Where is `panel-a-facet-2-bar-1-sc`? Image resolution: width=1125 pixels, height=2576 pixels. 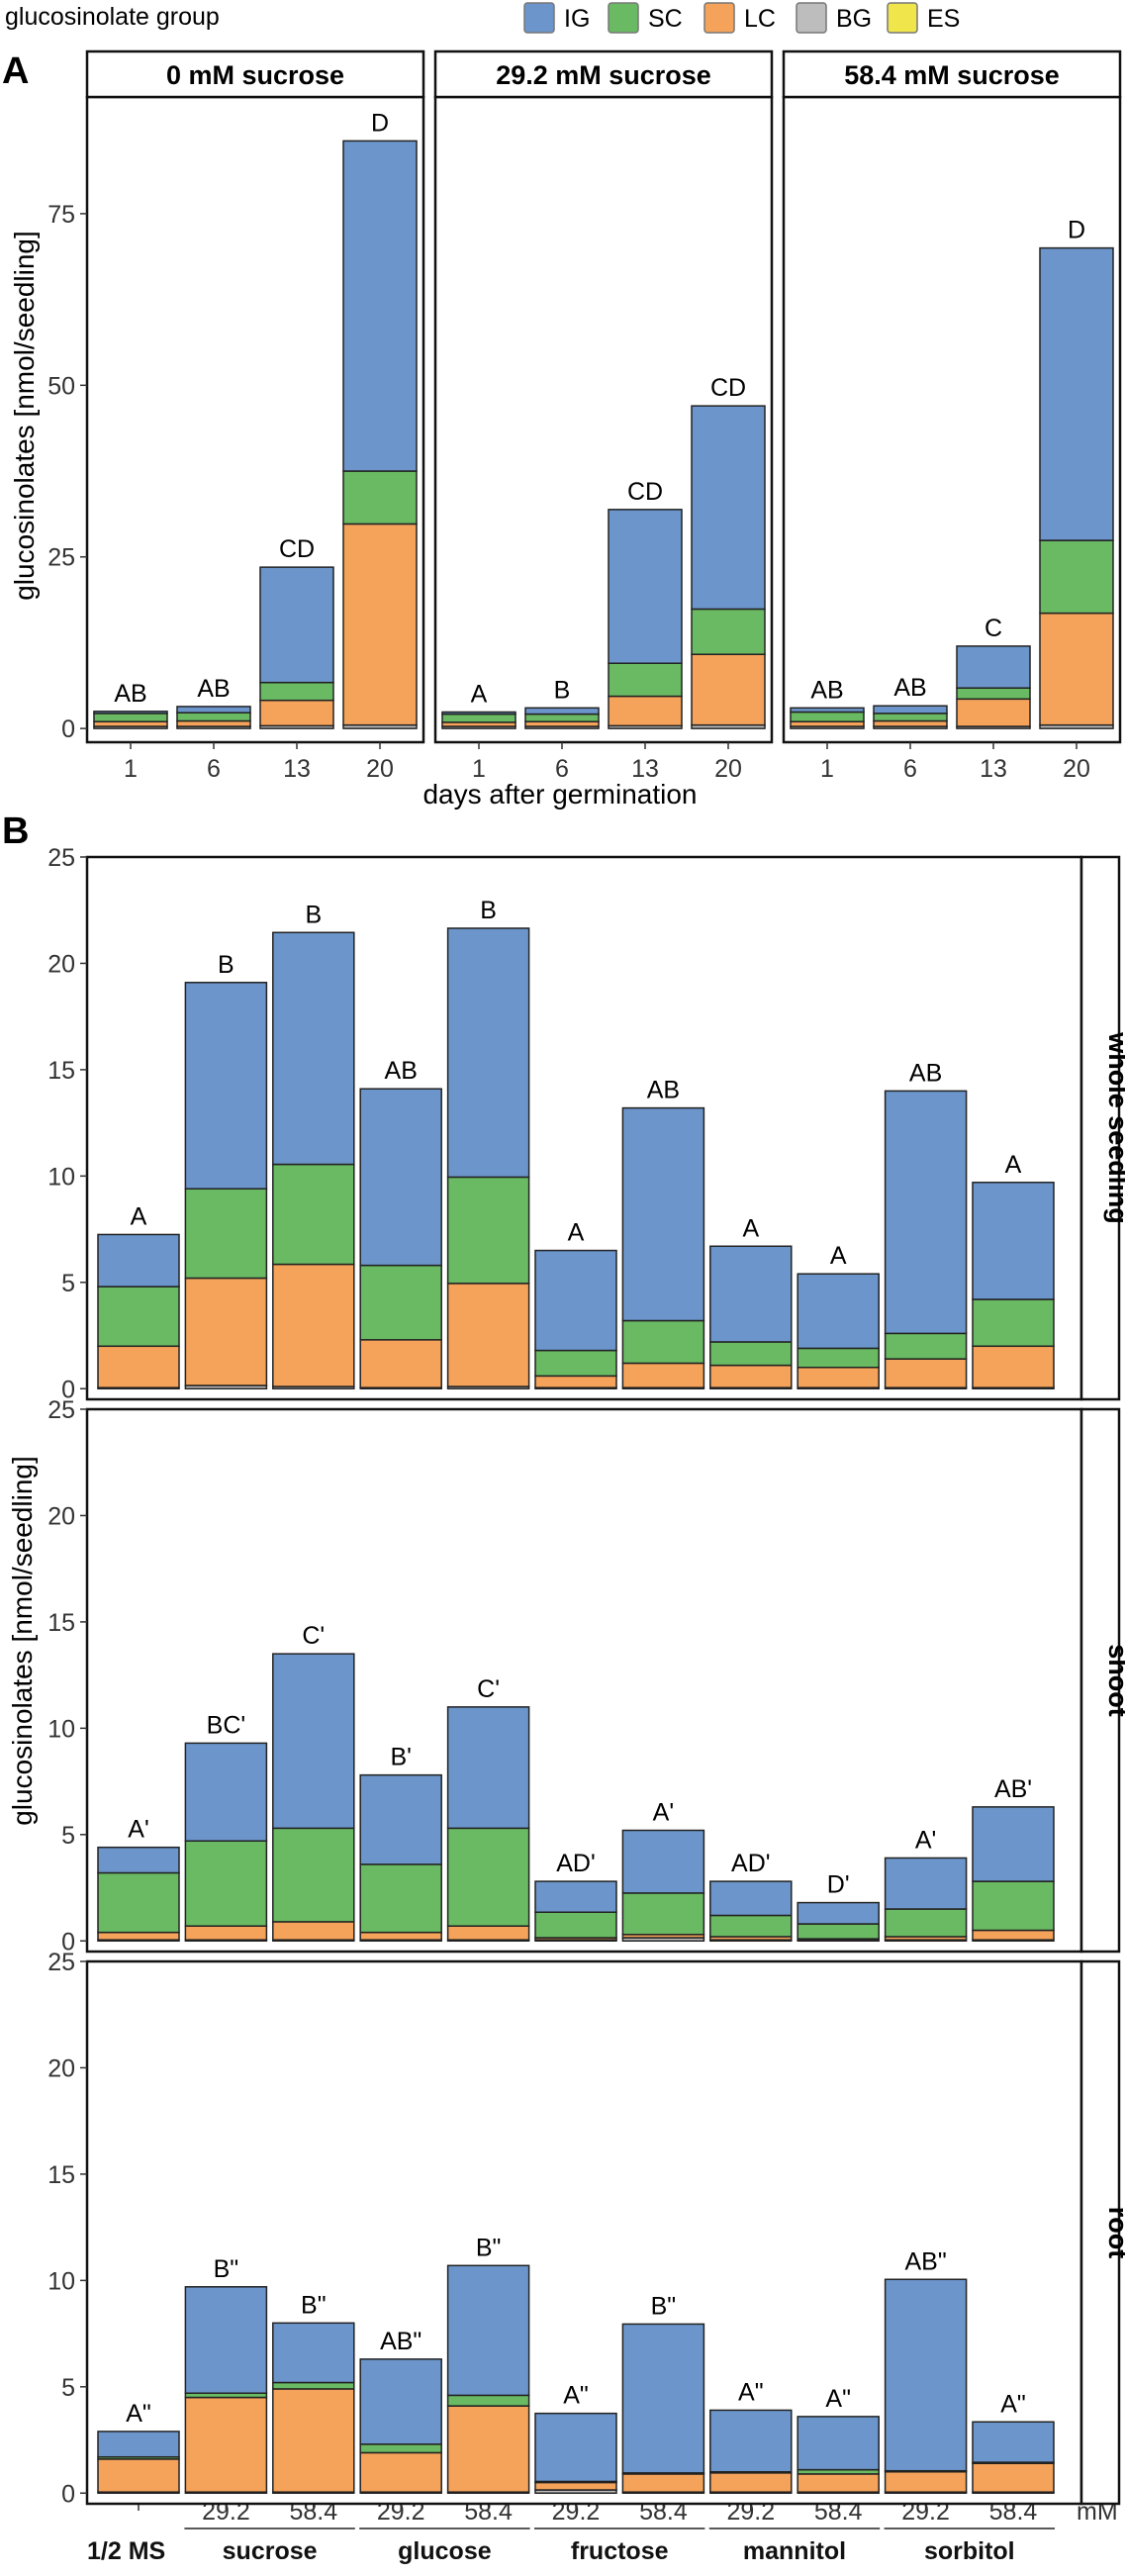
panel-a-facet-2-bar-1-sc is located at coordinates (478, 718).